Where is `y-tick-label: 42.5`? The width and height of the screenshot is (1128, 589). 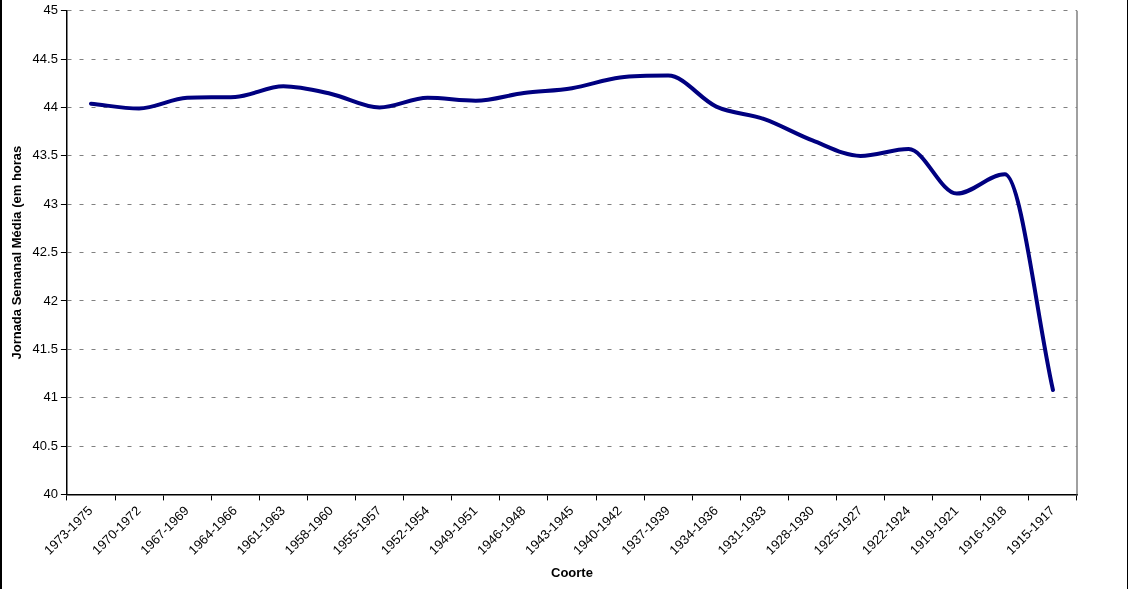 y-tick-label: 42.5 is located at coordinates (45, 252).